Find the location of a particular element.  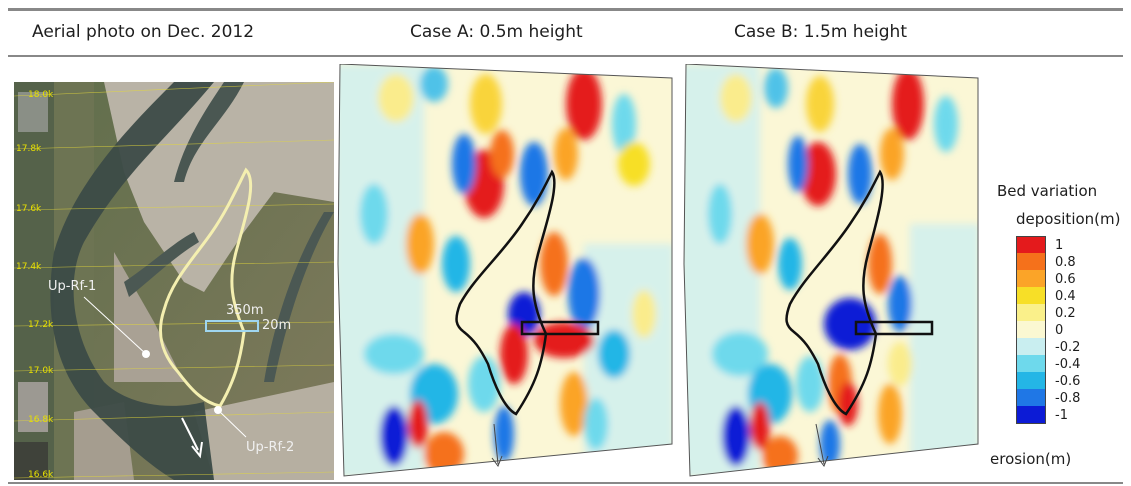

legend-tick: -0.8 is located at coordinates (1068, 398).